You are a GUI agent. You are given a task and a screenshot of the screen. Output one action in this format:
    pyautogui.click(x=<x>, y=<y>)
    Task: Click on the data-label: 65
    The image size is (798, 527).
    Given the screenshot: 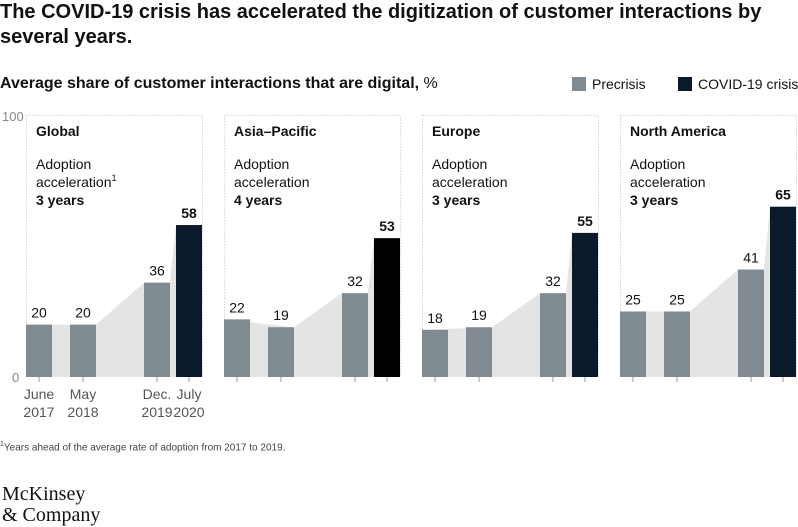 What is the action you would take?
    pyautogui.click(x=783, y=195)
    